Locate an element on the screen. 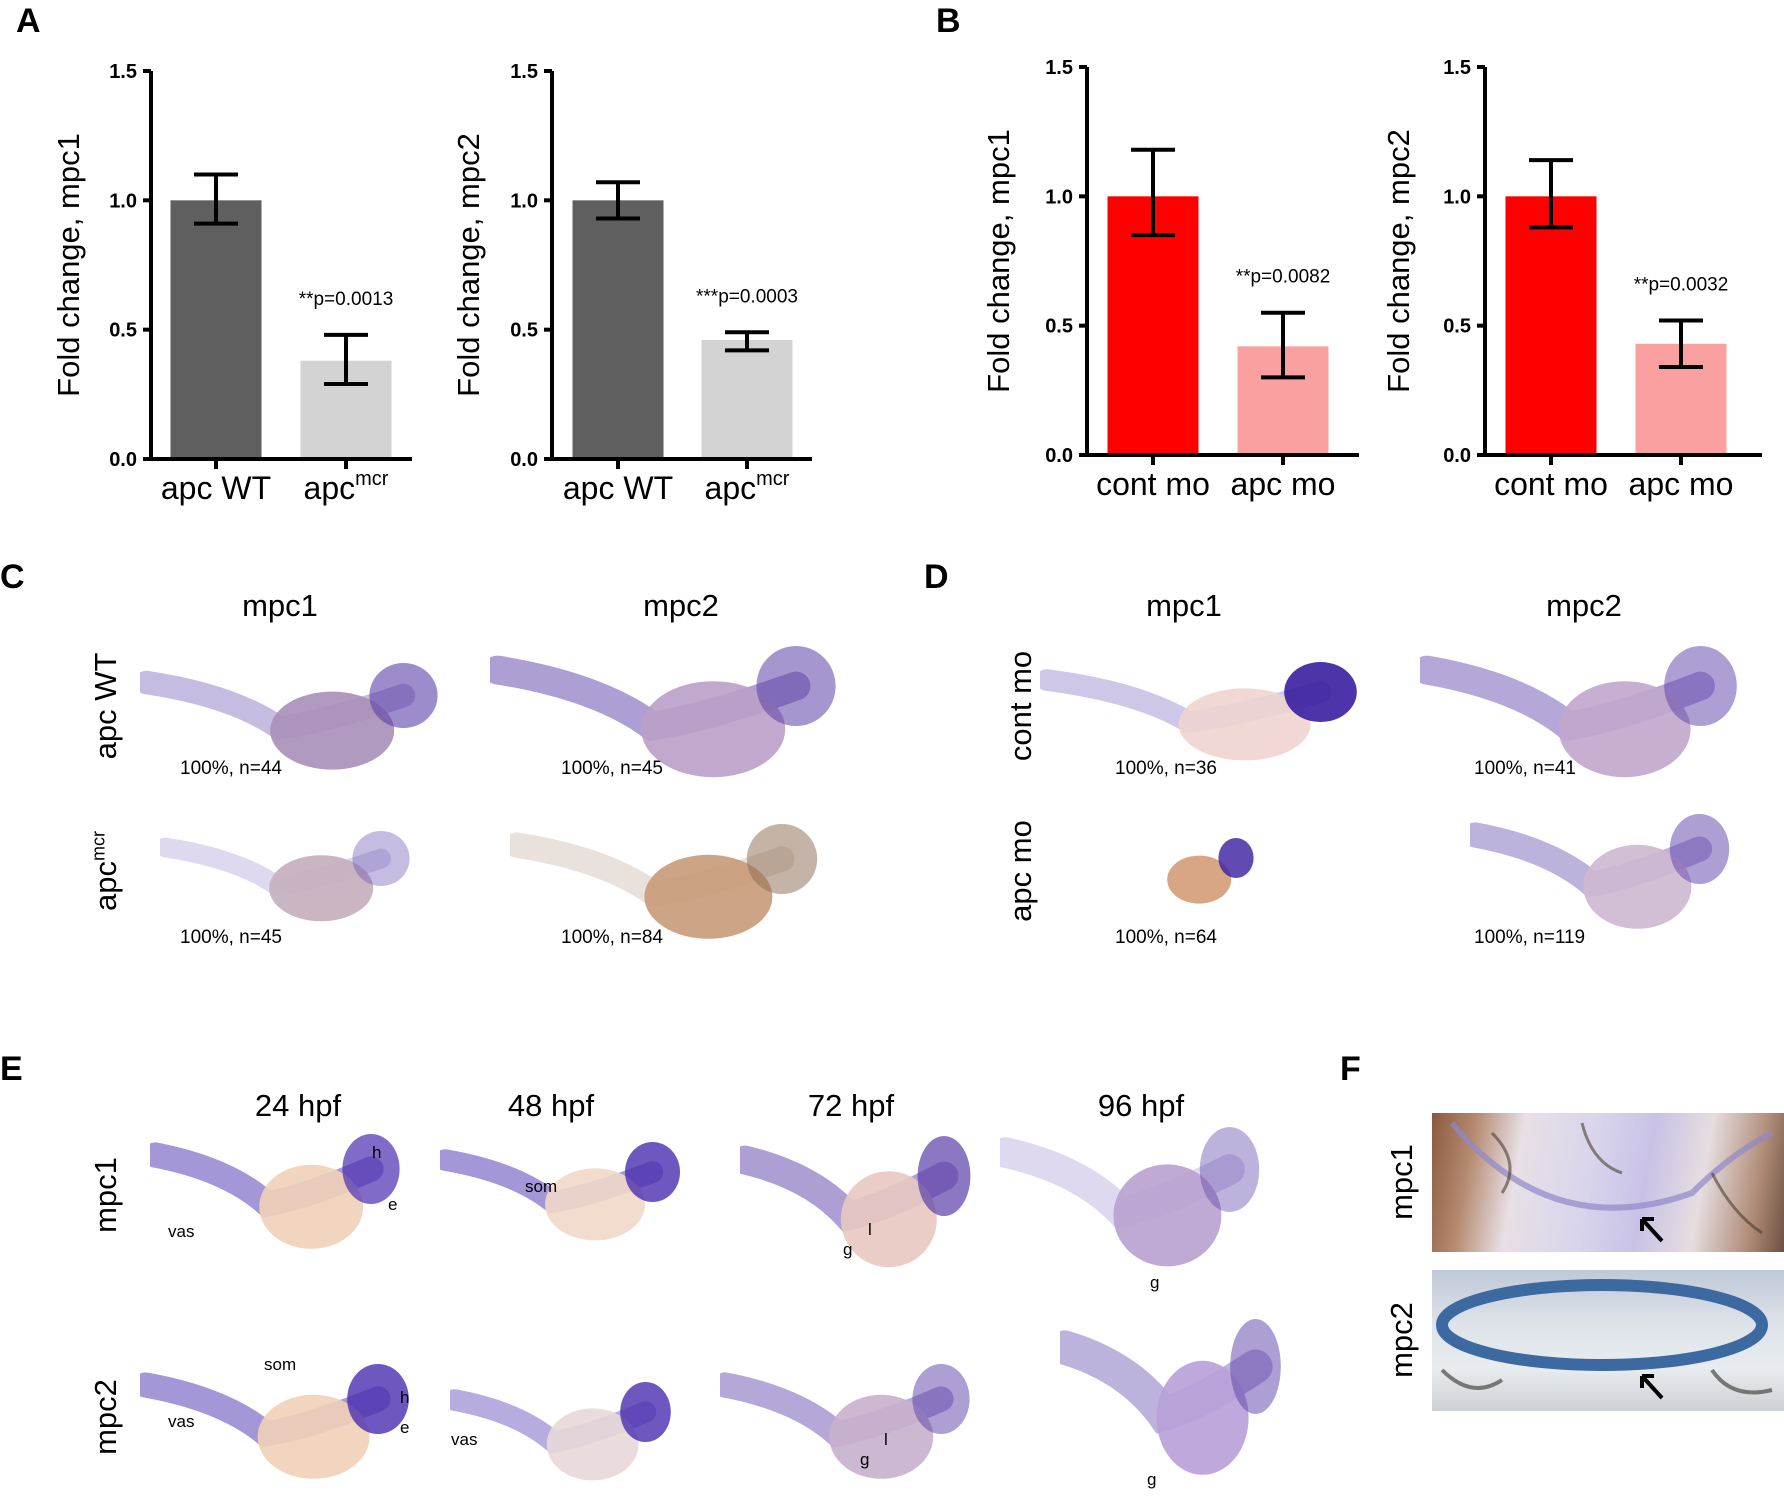  row-label-text: apc is located at coordinates (105, 886).